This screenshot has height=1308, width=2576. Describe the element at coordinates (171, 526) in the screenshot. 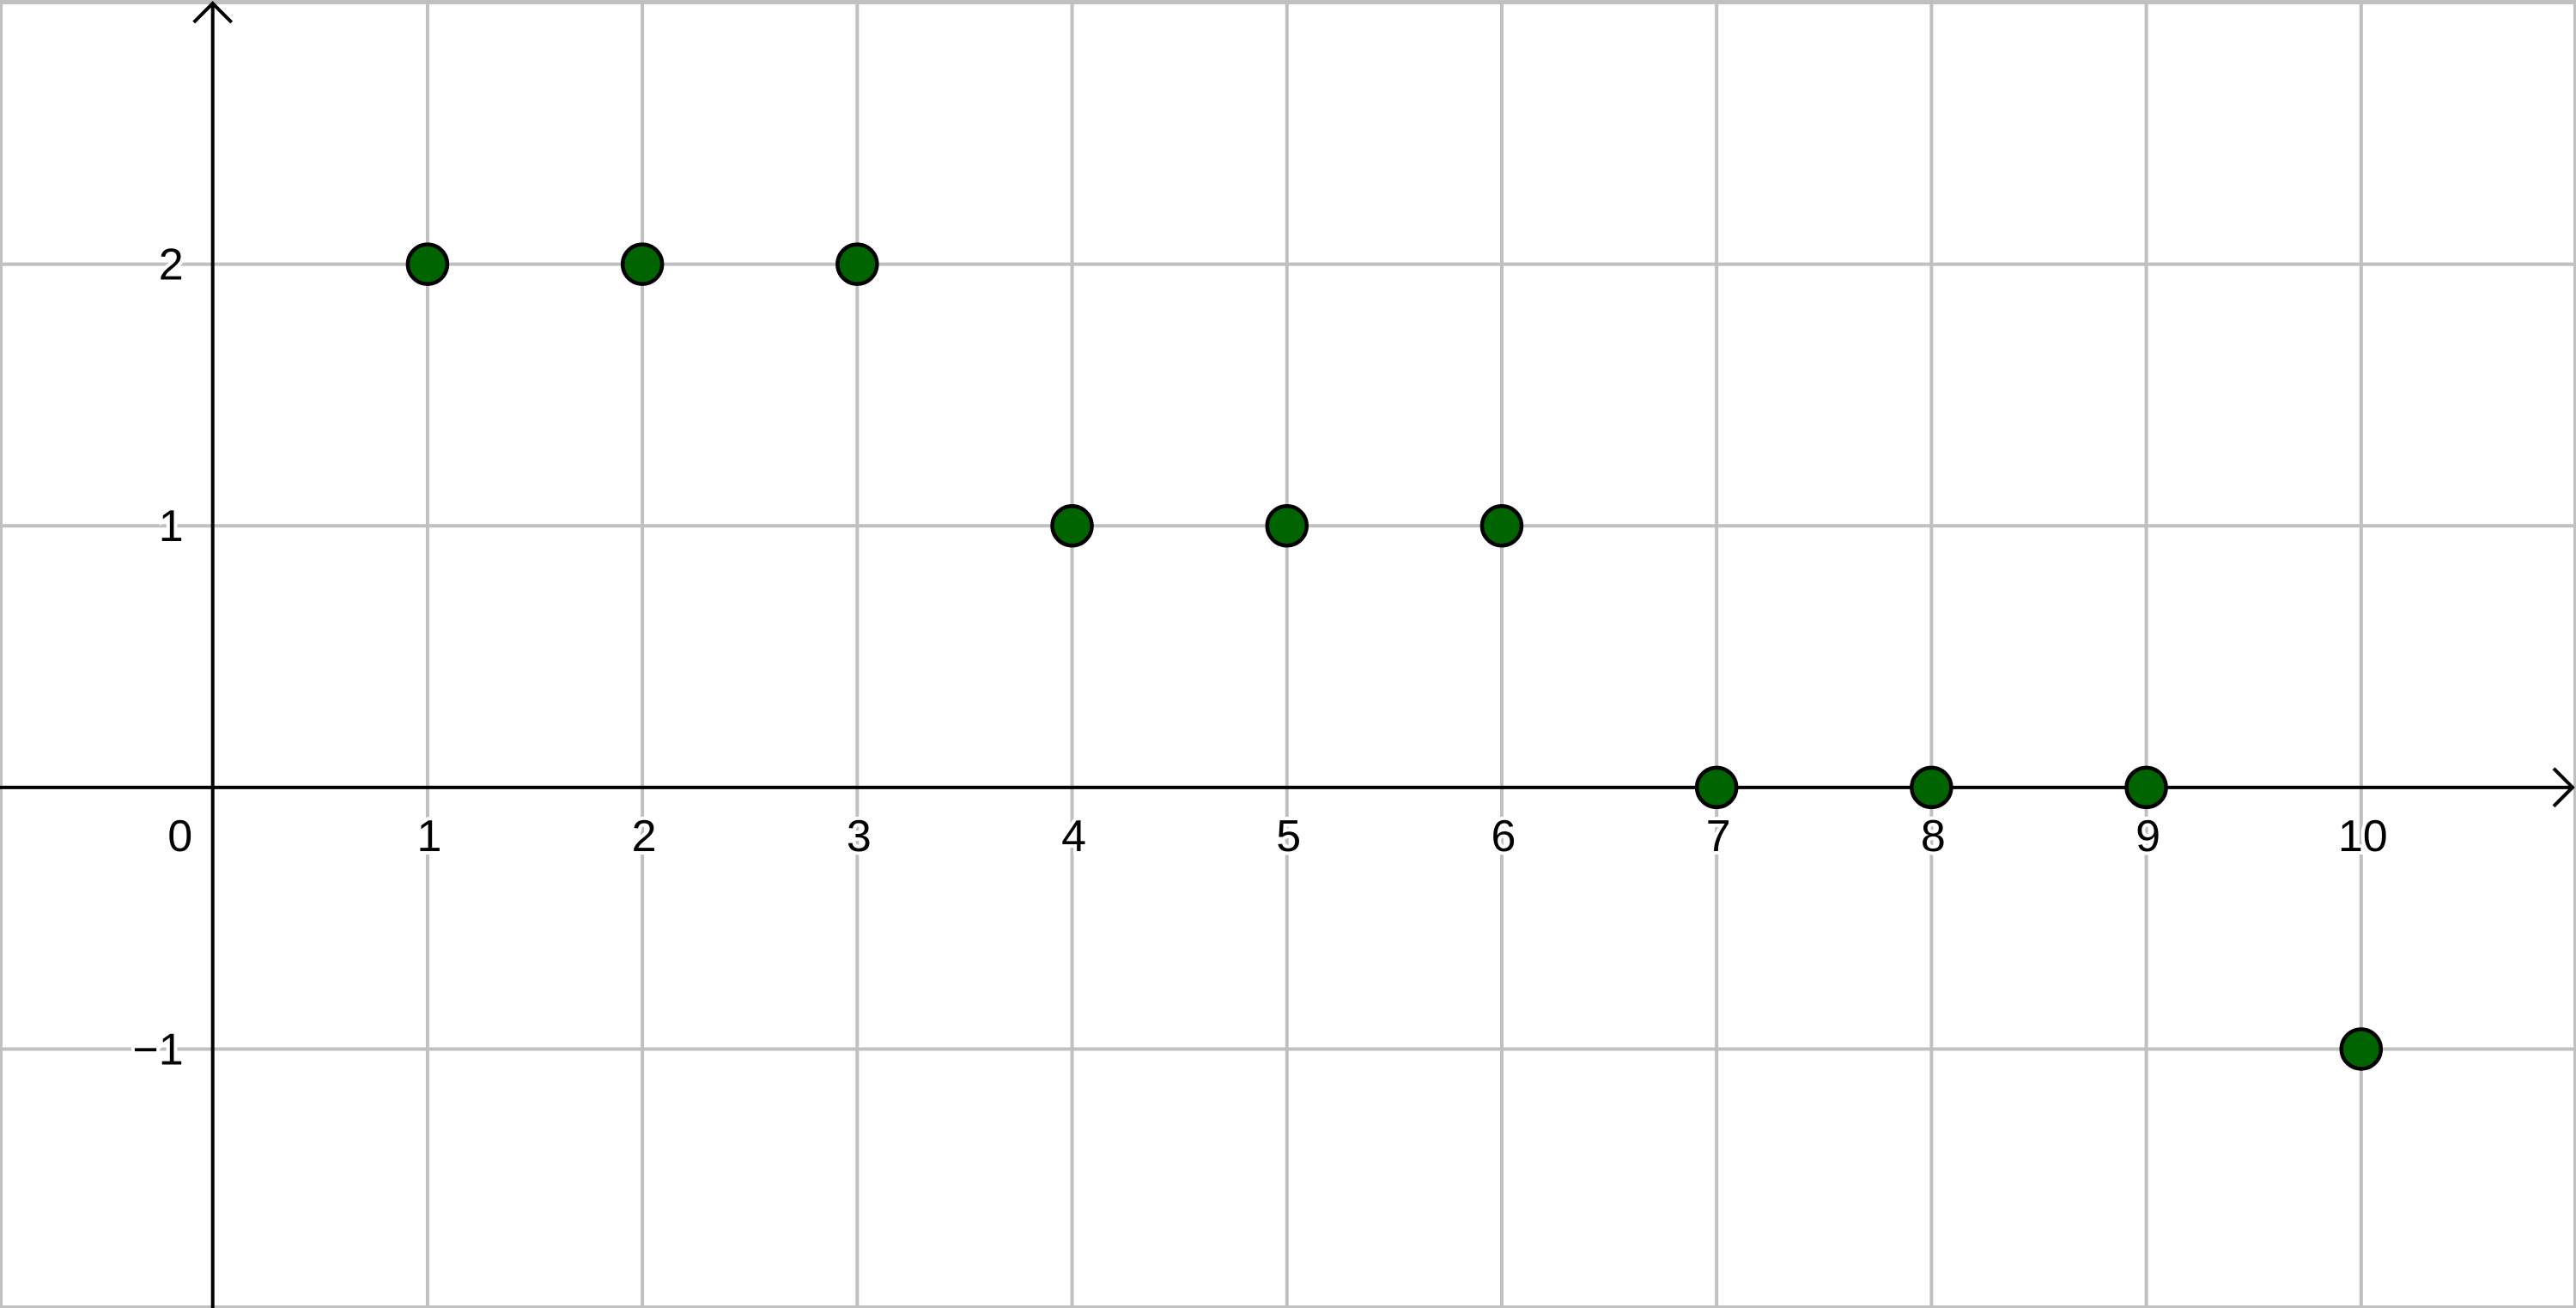

I see `y-tick-label: 1` at that location.